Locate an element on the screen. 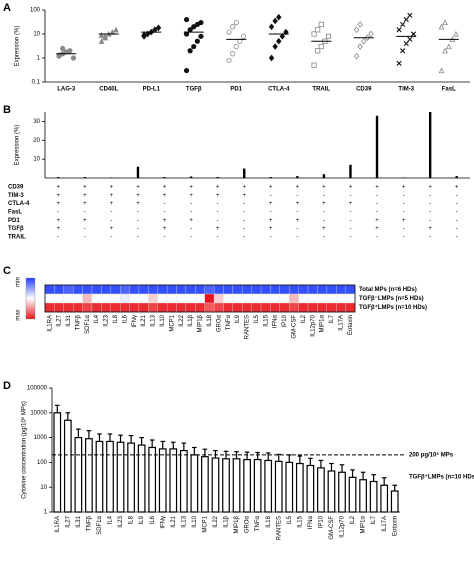 The width and height of the screenshot is (474, 569). y-axis-label: Cytokine concentration (pg/10⁶ MPs) is located at coordinates (24, 450).